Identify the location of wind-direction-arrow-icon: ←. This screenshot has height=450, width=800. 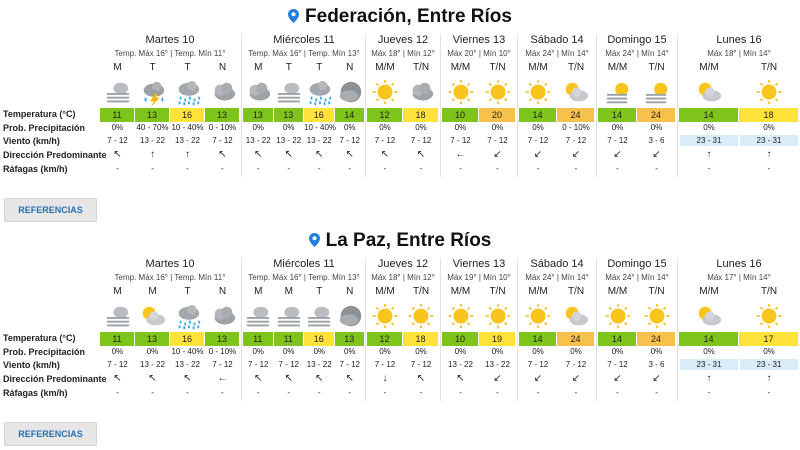
(222, 378).